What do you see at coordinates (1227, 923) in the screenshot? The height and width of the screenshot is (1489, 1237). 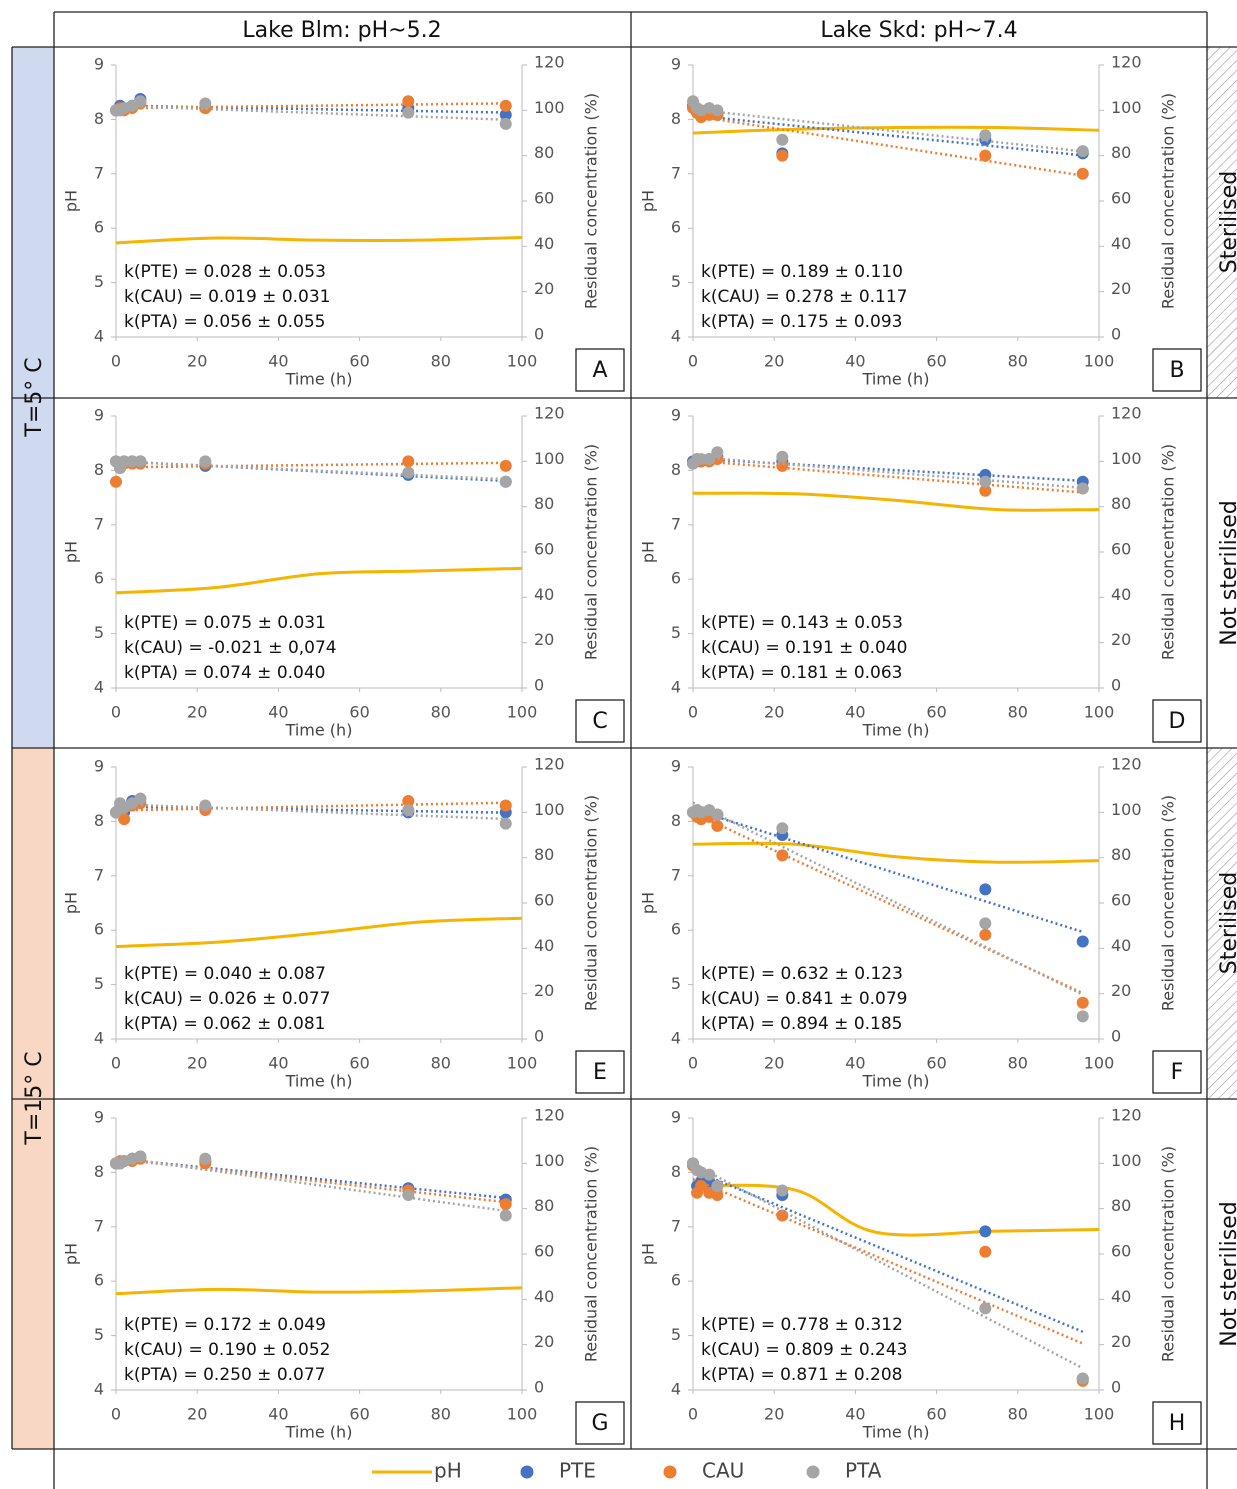 I see `row-label: Sterilised` at bounding box center [1227, 923].